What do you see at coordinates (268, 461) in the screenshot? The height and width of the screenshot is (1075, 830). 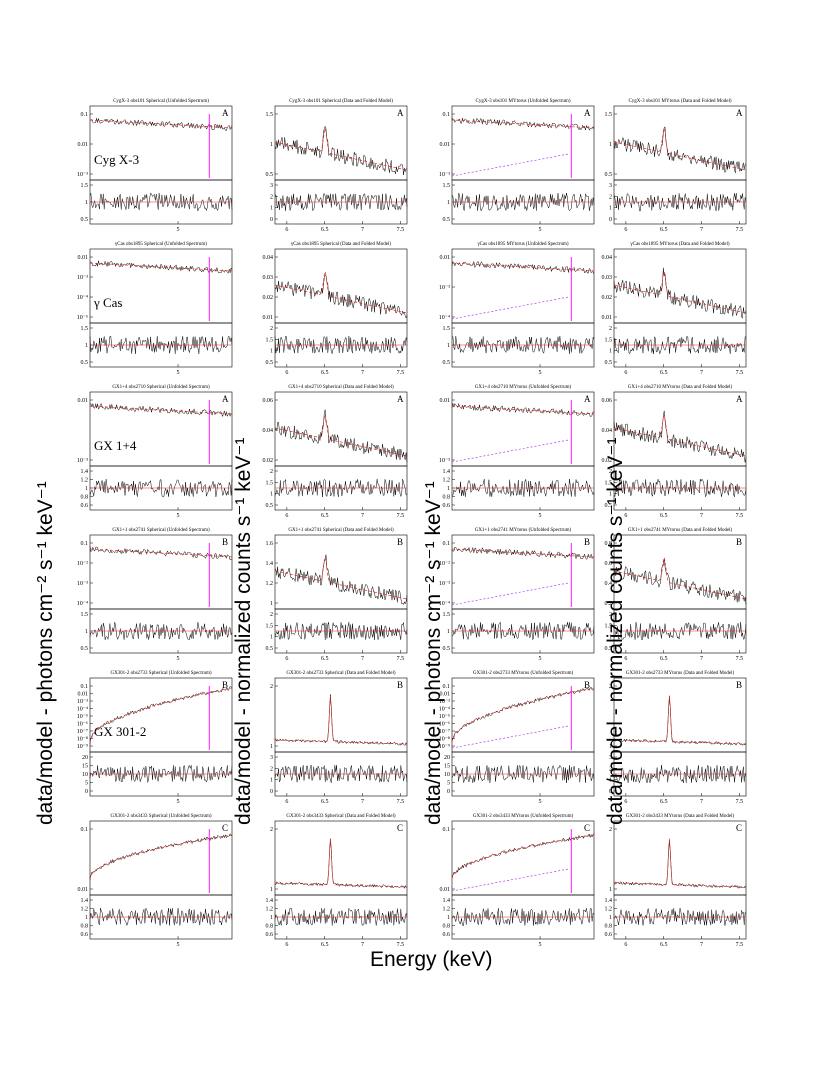 I see `top-tick-label: 0.02` at bounding box center [268, 461].